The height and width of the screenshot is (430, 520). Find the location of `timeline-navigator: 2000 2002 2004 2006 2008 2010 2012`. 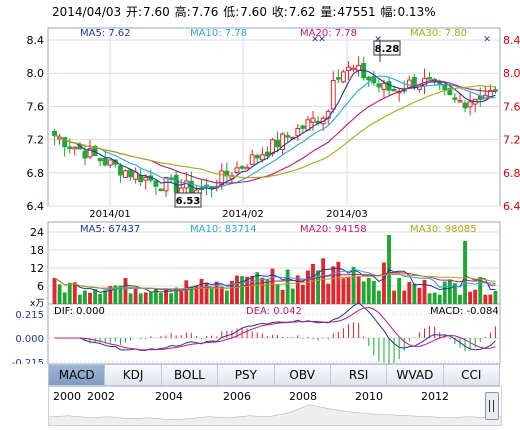

timeline-navigator: 2000 2002 2004 2006 2008 2010 2012 is located at coordinates (275, 406).